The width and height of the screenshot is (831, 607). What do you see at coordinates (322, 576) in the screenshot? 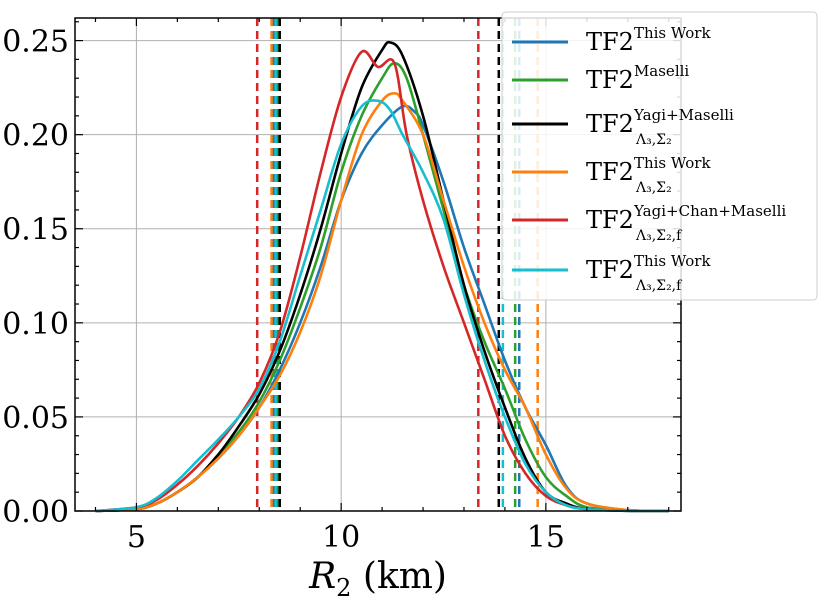
I see `x-axis-label-var: R` at bounding box center [322, 576].